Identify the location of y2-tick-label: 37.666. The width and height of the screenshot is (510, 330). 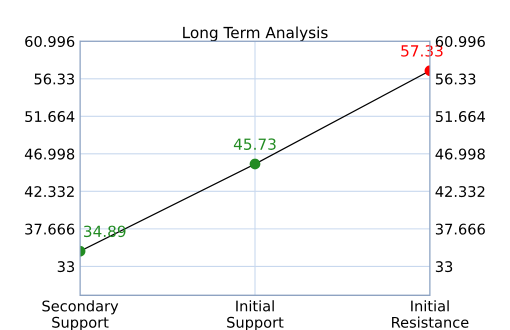
(460, 229).